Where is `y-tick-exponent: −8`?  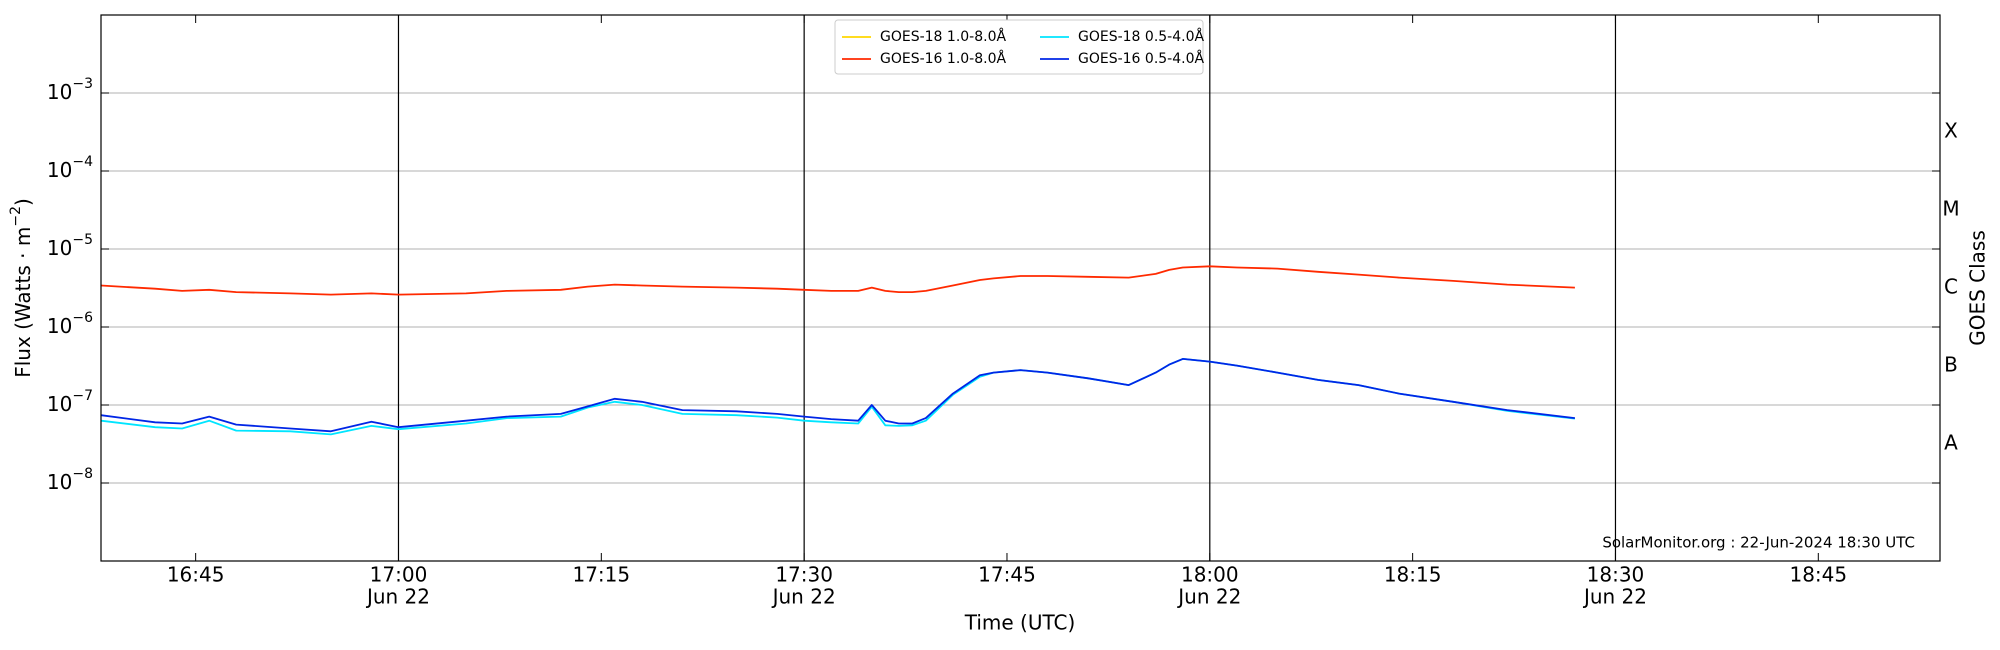 y-tick-exponent: −8 is located at coordinates (82, 474).